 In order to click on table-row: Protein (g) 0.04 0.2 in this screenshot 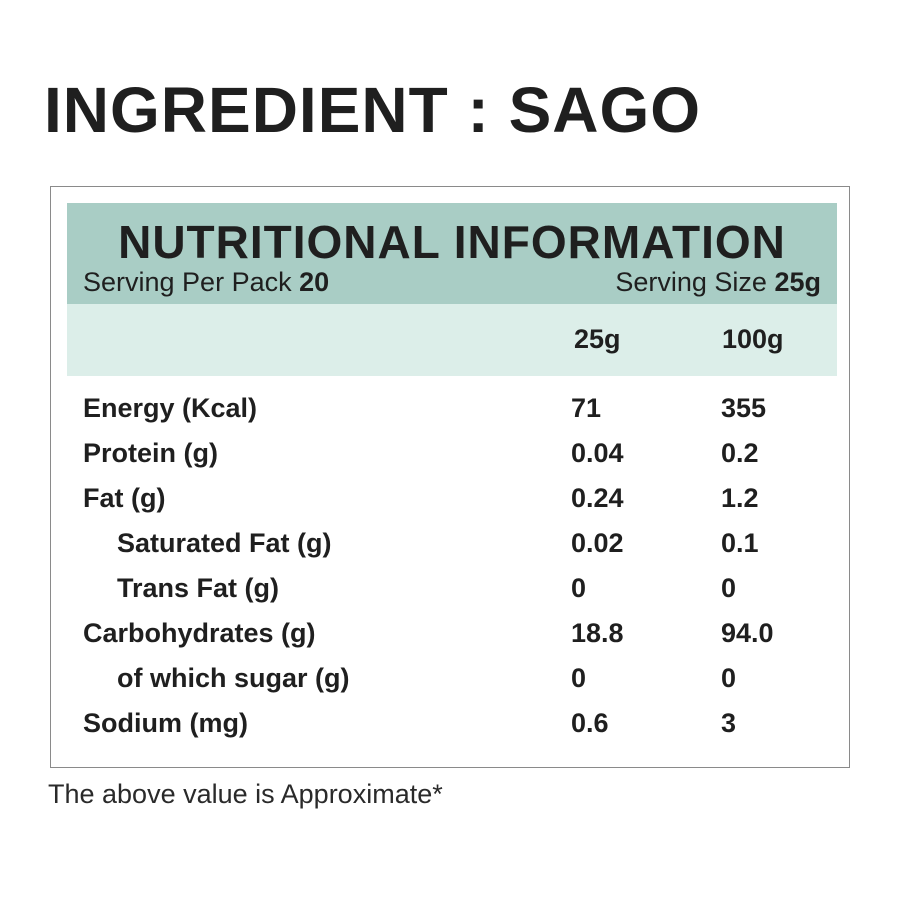, I will do `click(450, 454)`.